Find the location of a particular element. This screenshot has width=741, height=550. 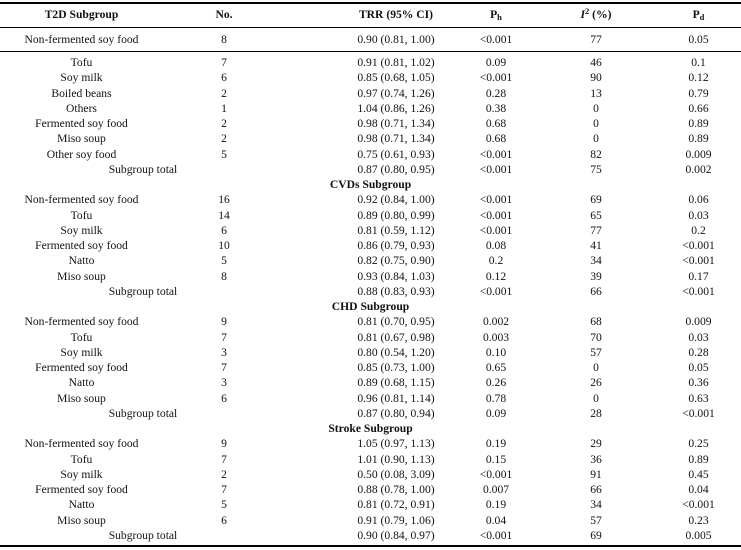

i2-value: 77 is located at coordinates (596, 230).